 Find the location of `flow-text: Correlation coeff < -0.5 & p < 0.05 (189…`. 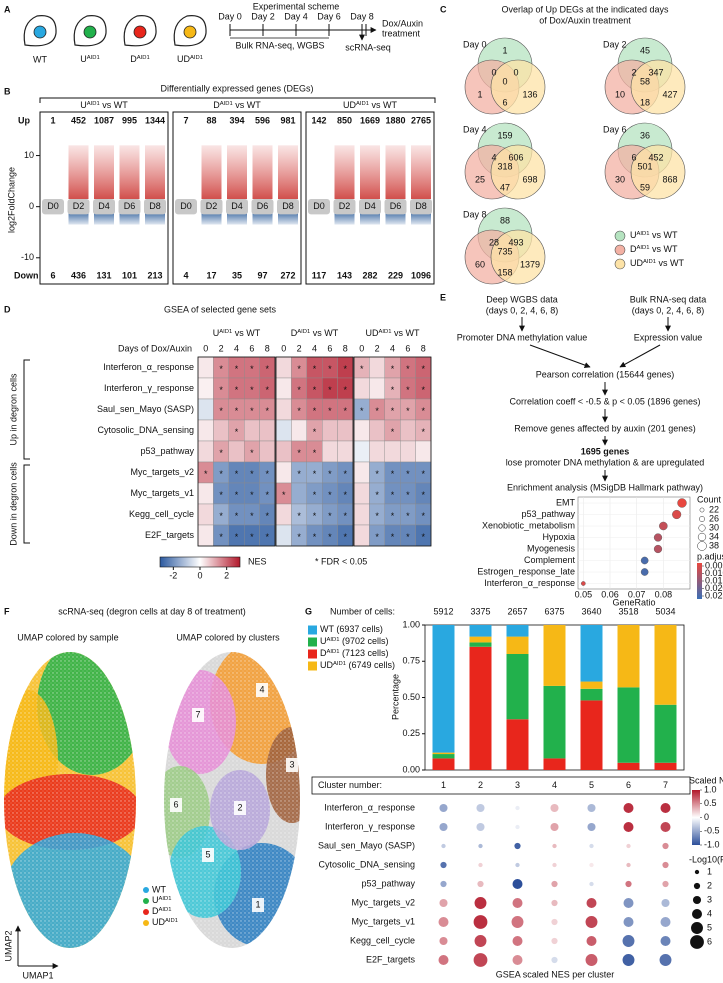

flow-text: Correlation coeff < -0.5 & p < 0.05 (189… is located at coordinates (605, 401).